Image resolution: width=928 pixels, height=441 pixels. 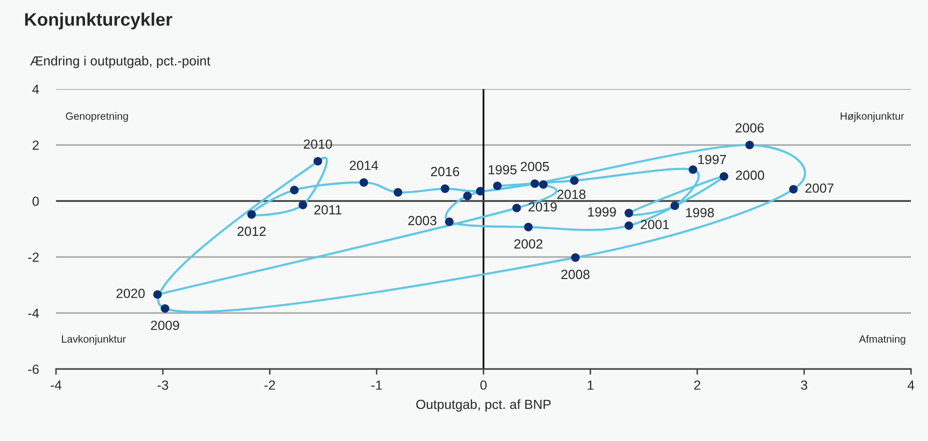 What do you see at coordinates (35, 145) in the screenshot?
I see `y-tick-label: 2` at bounding box center [35, 145].